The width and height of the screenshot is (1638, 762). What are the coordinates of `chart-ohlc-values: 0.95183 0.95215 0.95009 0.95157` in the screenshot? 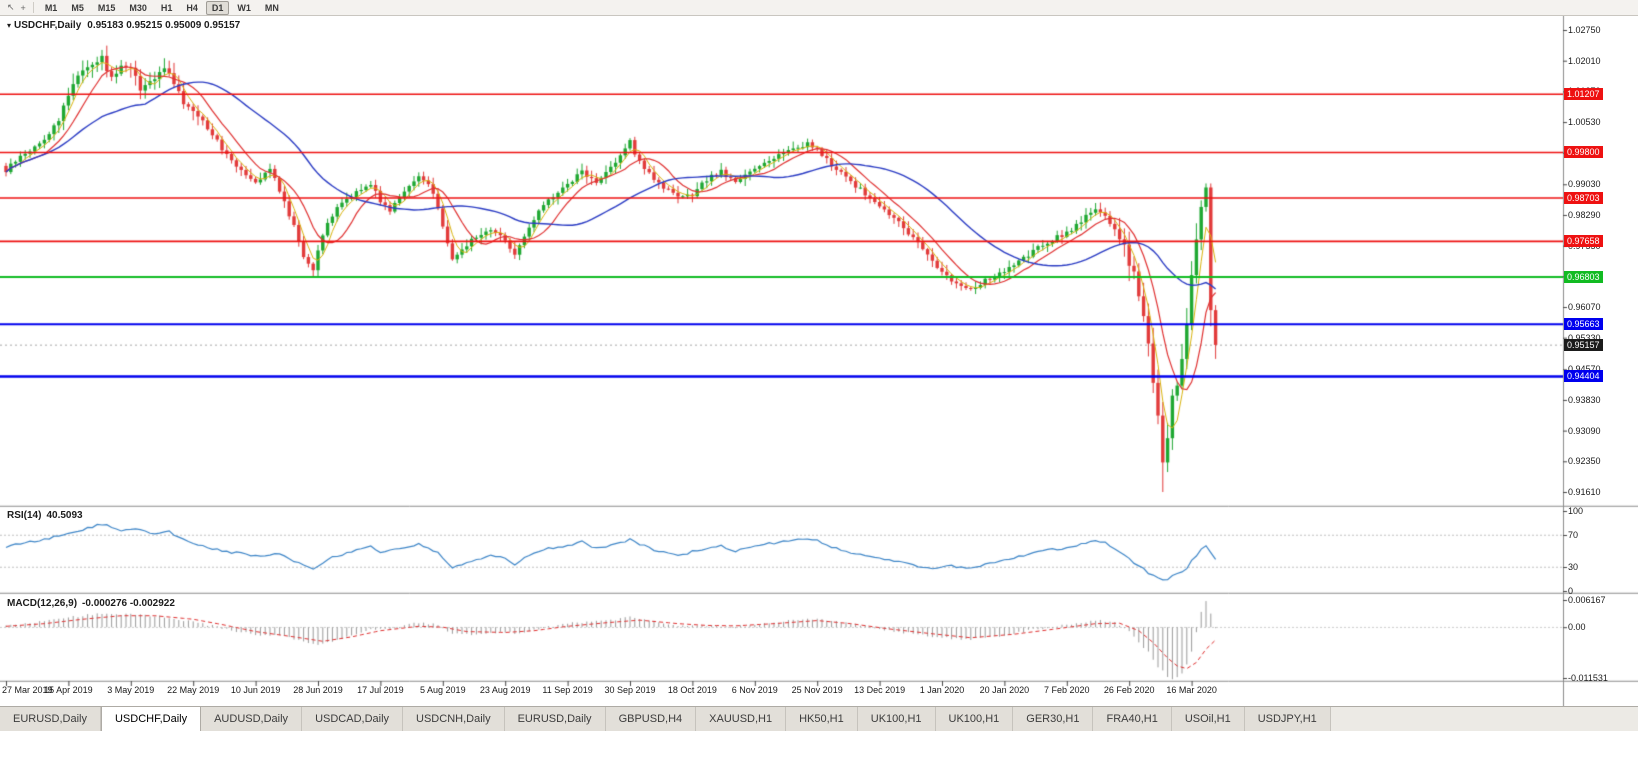 It's located at (164, 25).